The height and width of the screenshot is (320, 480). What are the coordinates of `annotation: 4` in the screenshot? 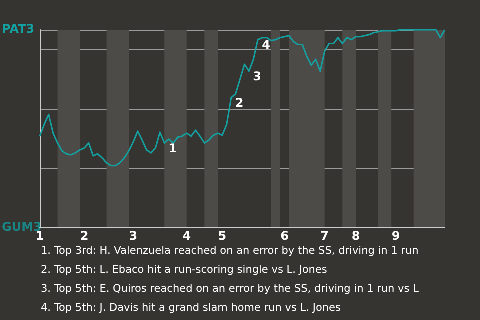 It's located at (266, 45).